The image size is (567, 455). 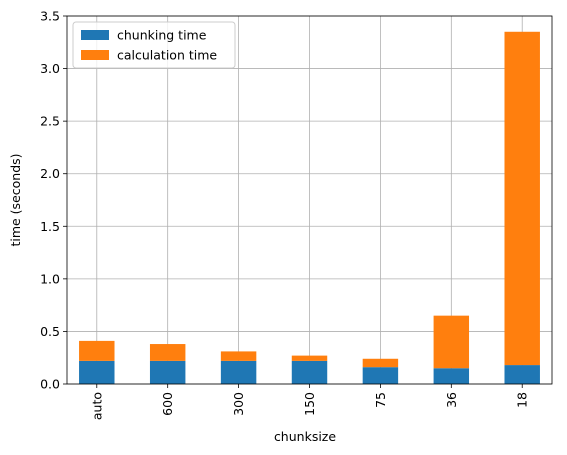 What do you see at coordinates (380, 400) in the screenshot?
I see `x-tick-label: 75` at bounding box center [380, 400].